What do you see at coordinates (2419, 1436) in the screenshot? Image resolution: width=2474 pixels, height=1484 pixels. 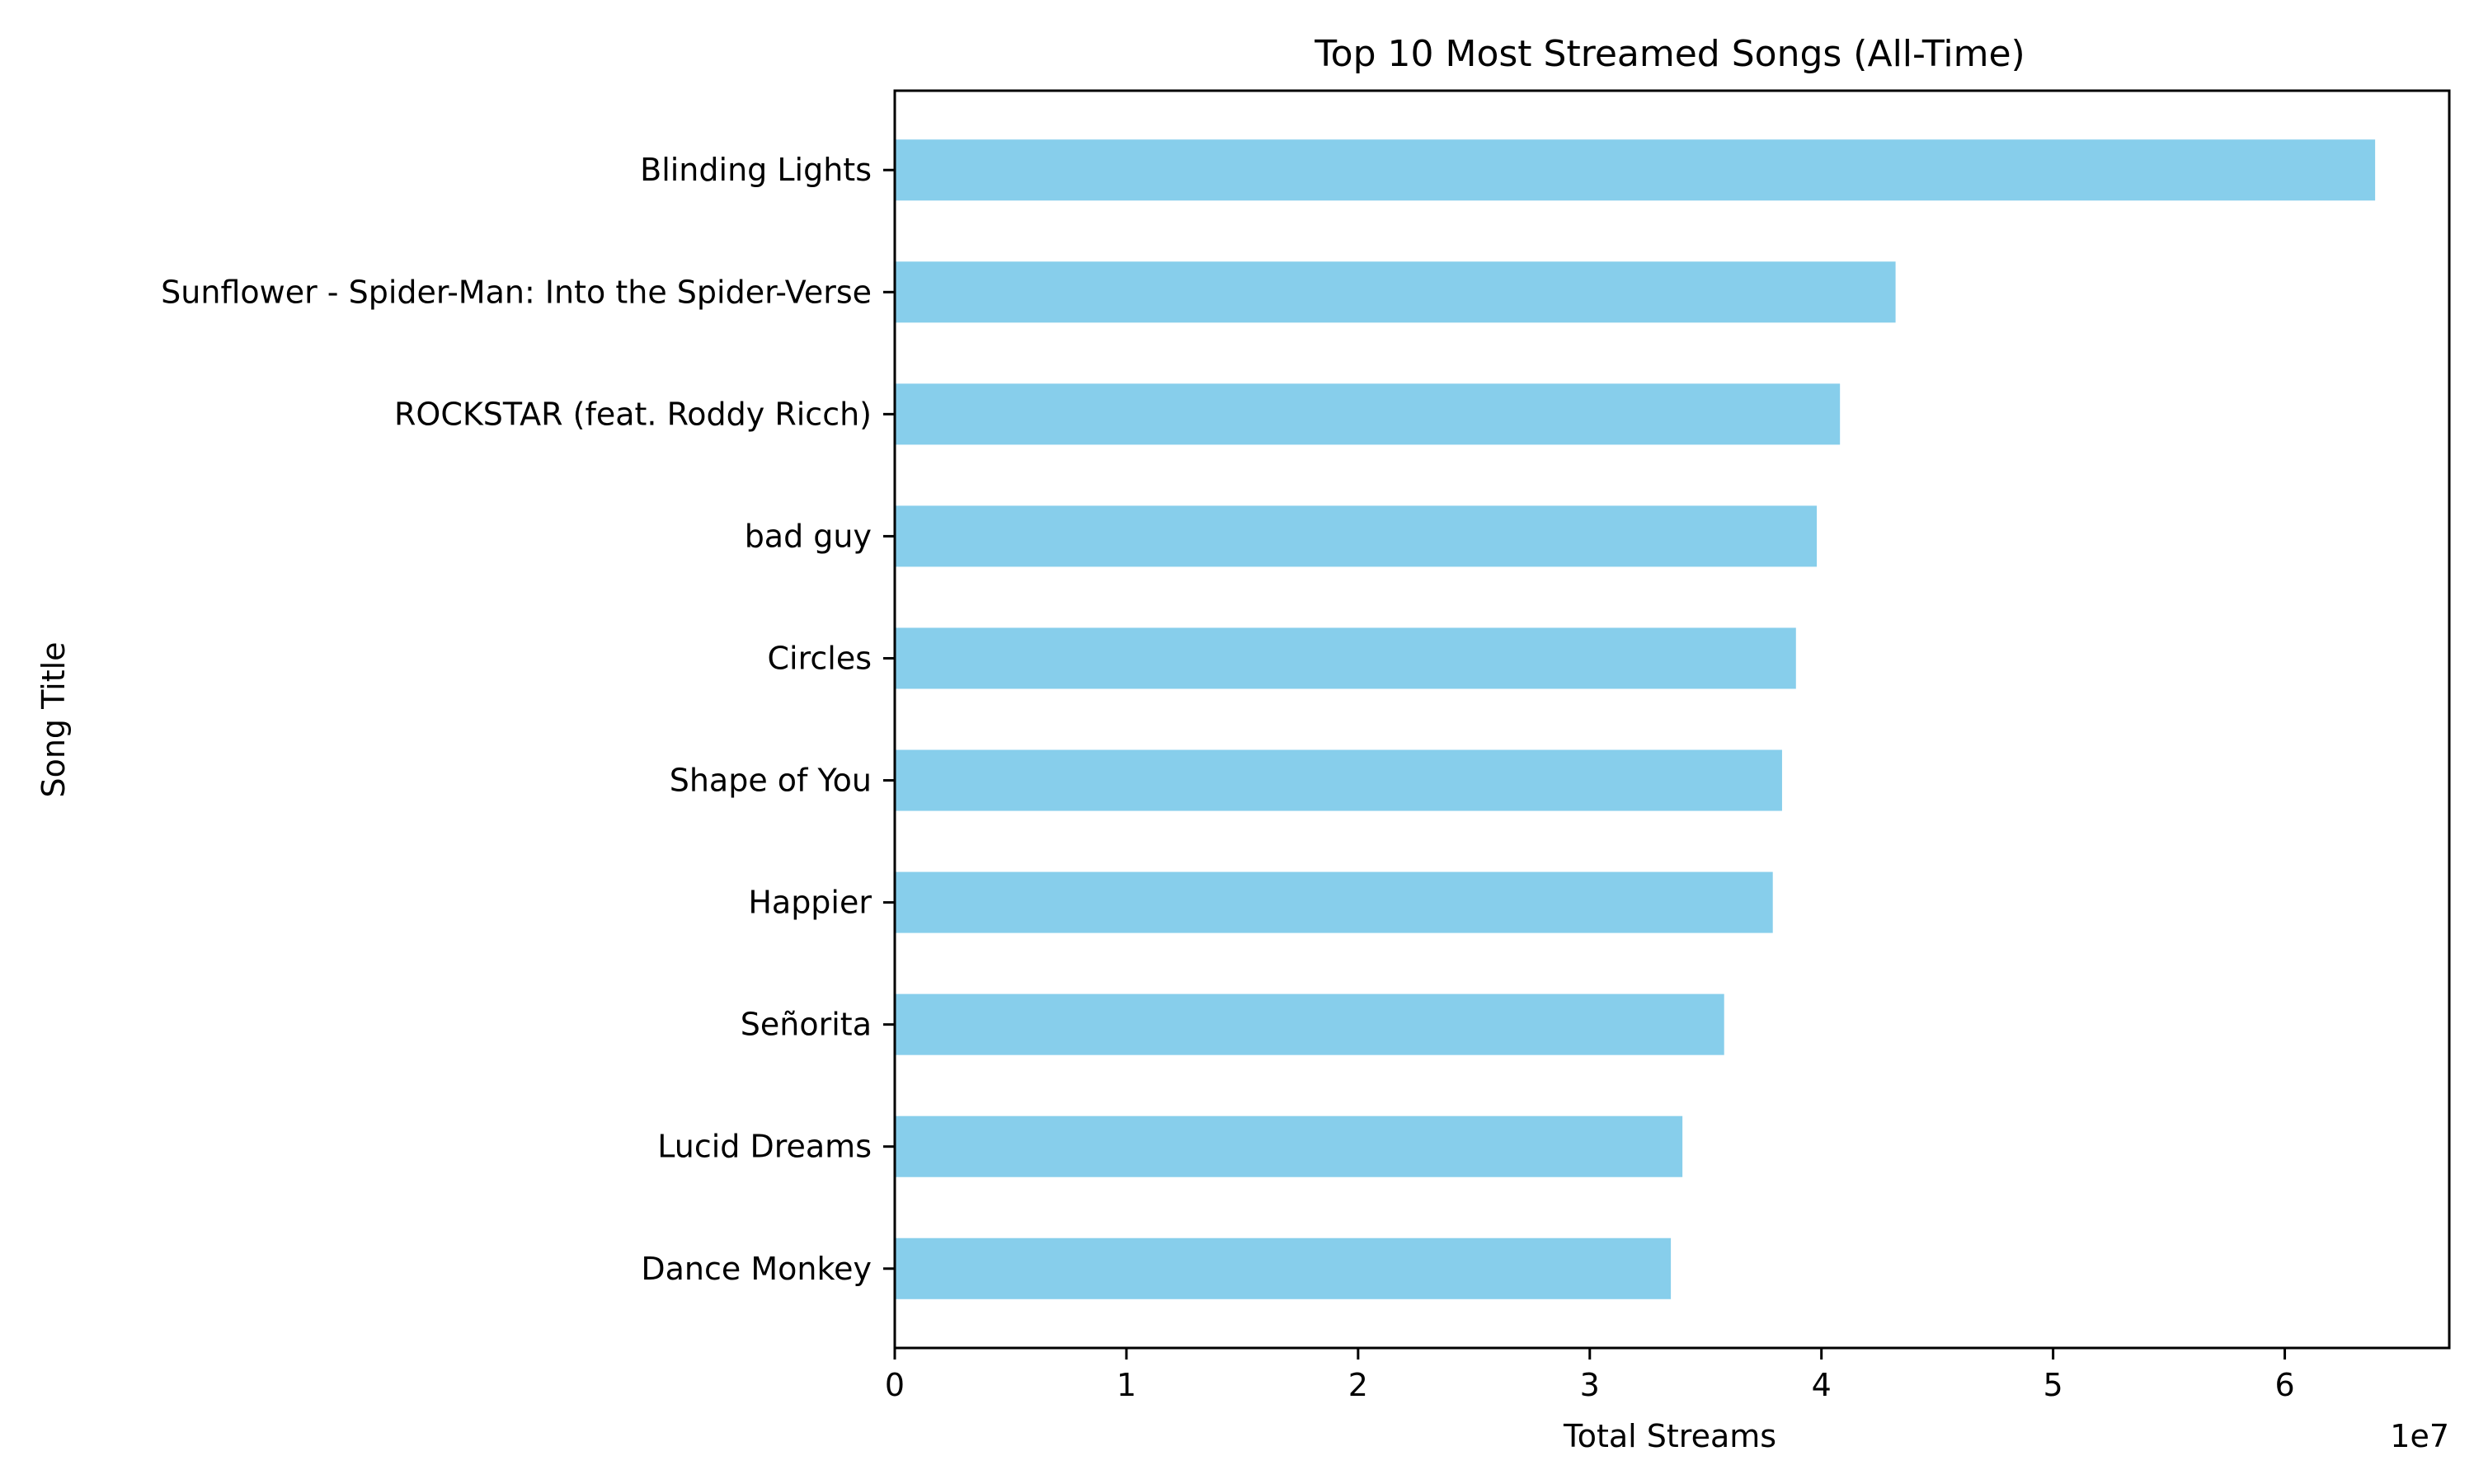 I see `x-axis-offset-text: 1e7` at bounding box center [2419, 1436].